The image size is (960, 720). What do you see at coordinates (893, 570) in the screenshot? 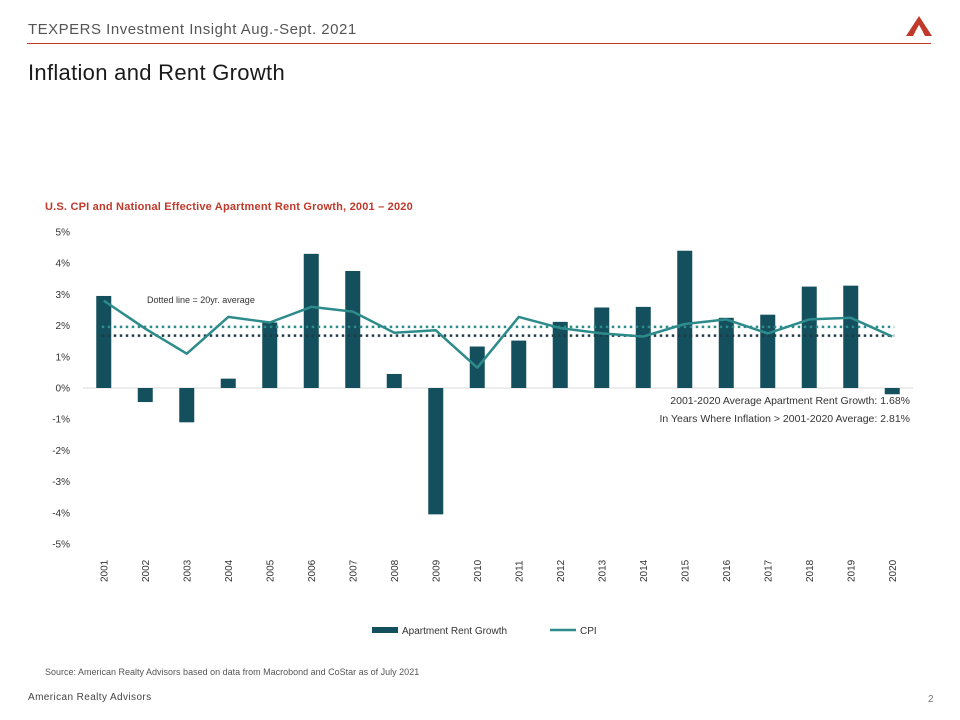
I see `x-tick-label: 2020` at bounding box center [893, 570].